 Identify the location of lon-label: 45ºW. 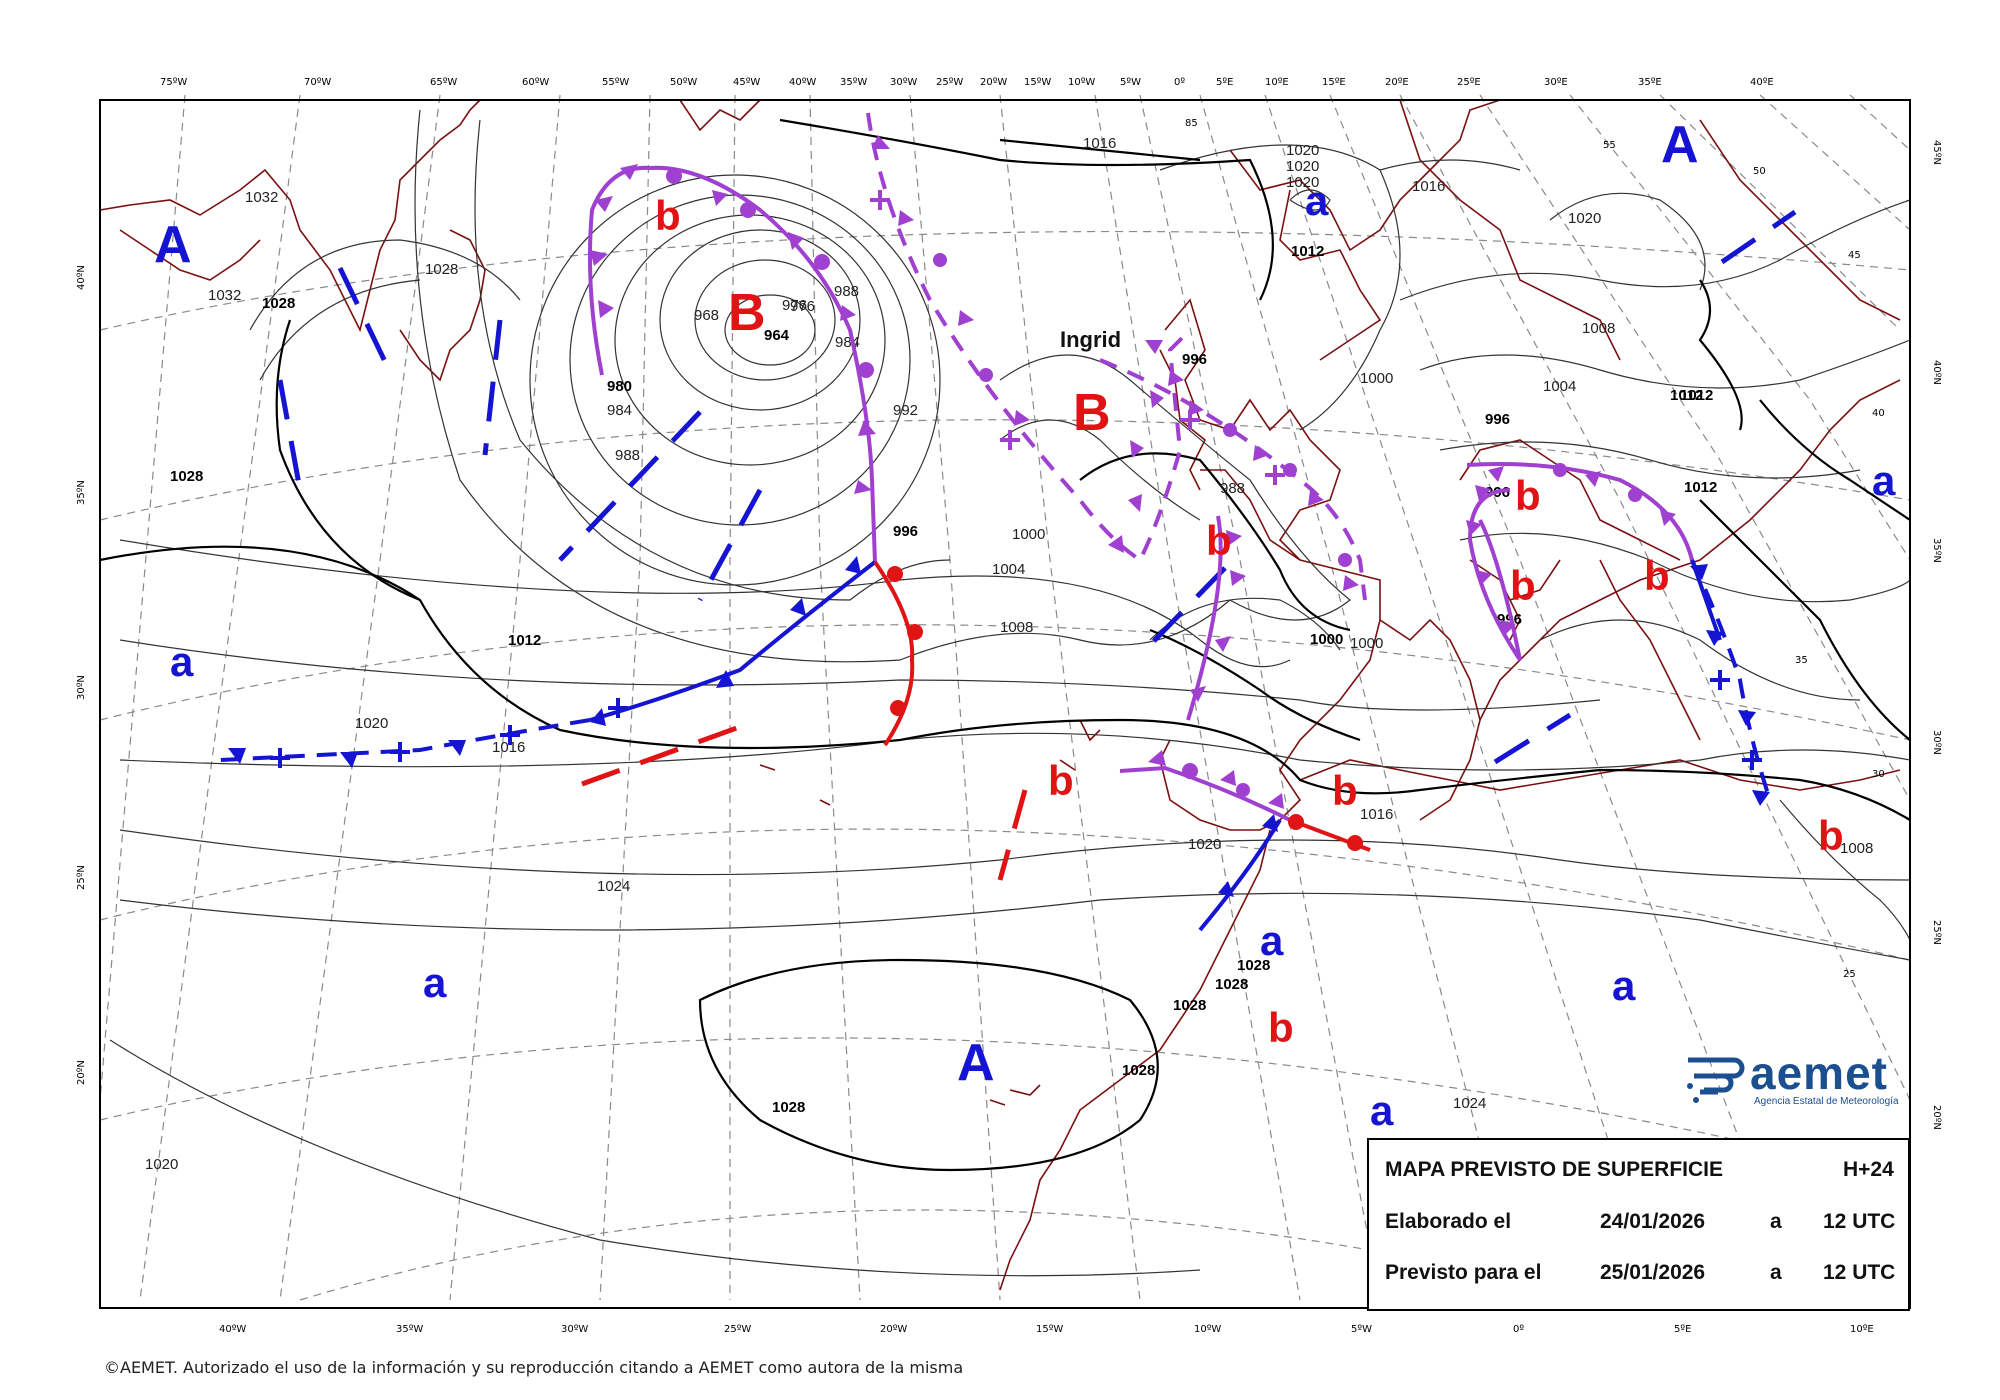
(746, 82).